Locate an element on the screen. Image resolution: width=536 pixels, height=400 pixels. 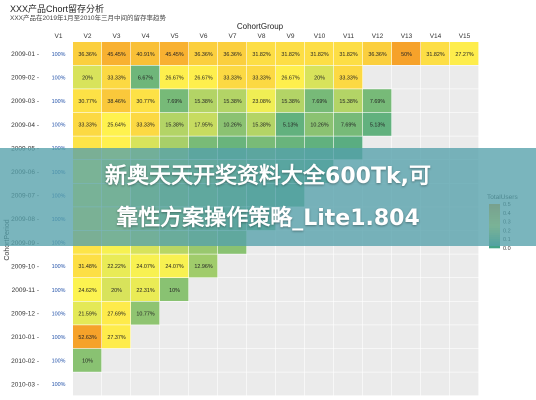
cell-value: 10% is located at coordinates (174, 291).